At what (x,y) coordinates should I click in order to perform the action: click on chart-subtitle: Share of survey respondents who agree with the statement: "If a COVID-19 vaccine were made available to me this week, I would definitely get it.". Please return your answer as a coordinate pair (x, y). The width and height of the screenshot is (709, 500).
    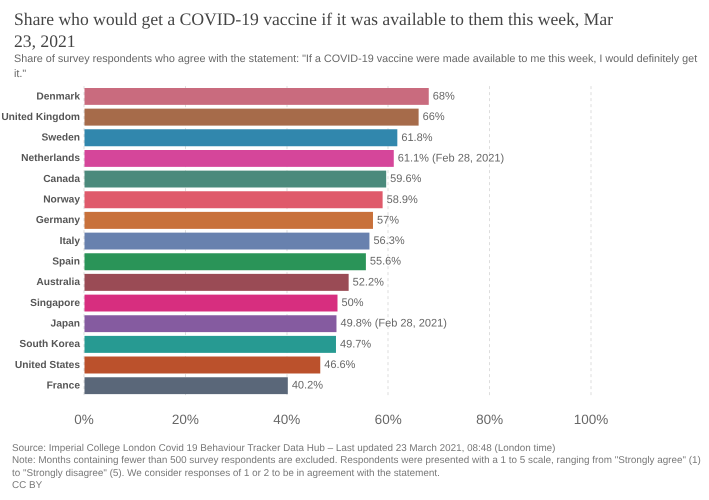
    Looking at the image, I should click on (356, 66).